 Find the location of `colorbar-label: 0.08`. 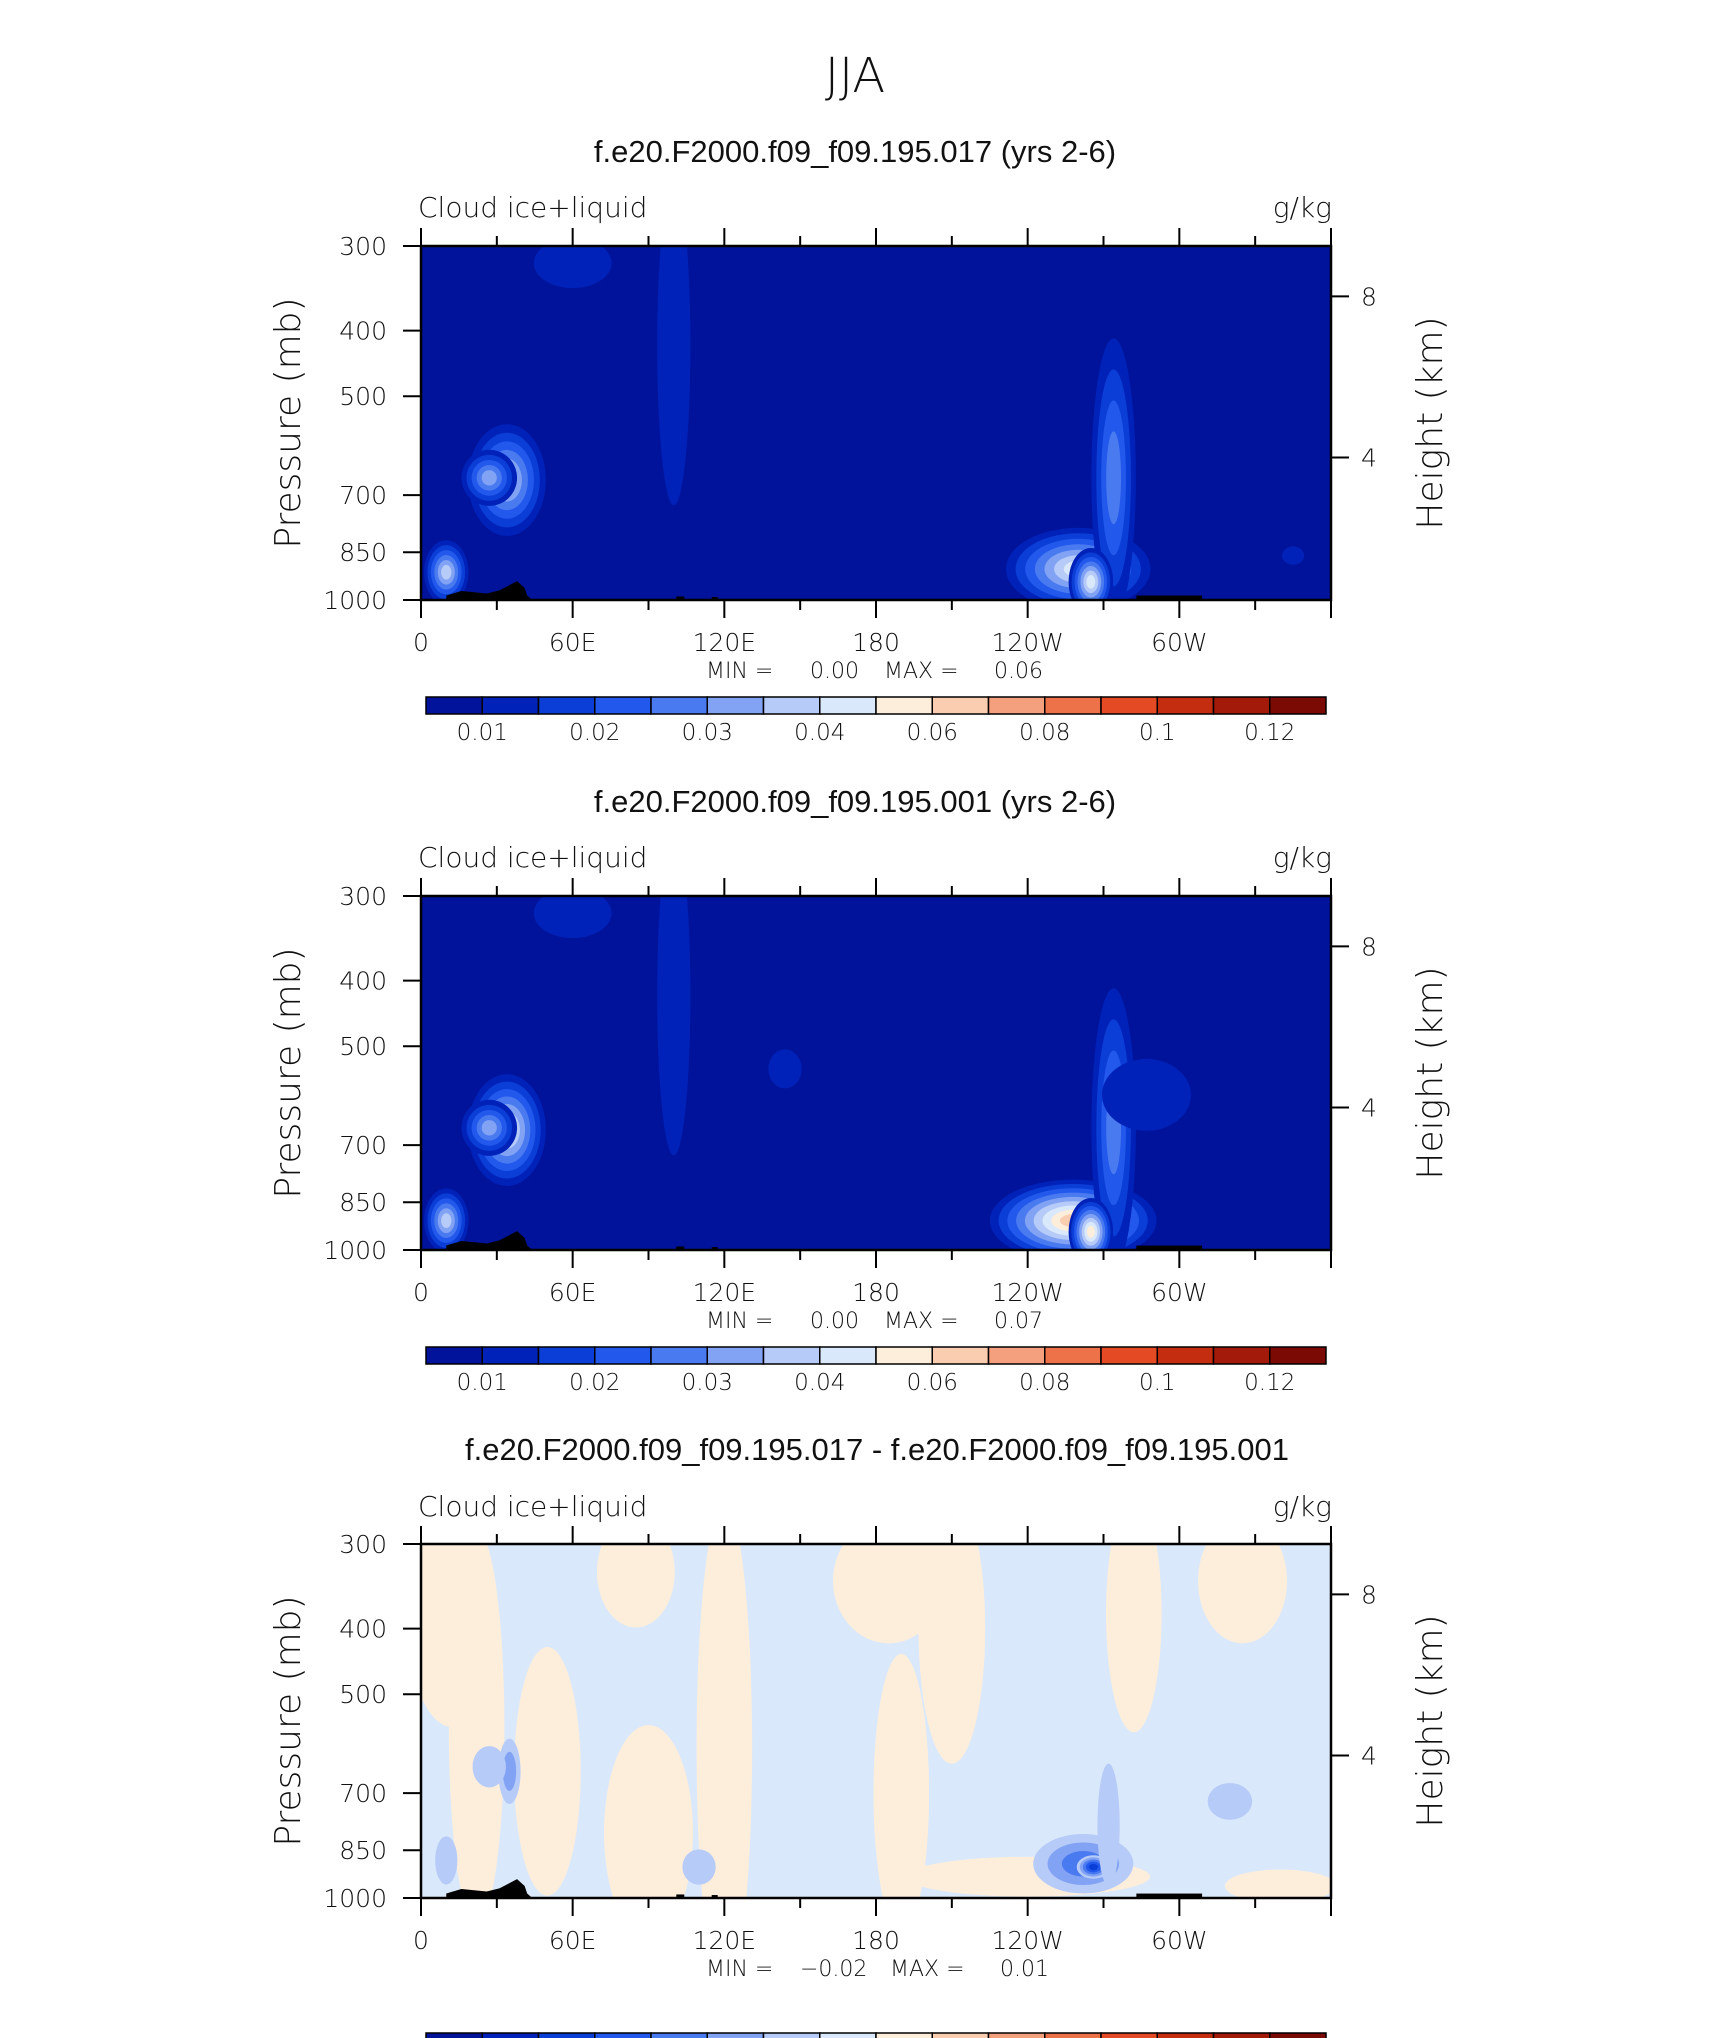

colorbar-label: 0.08 is located at coordinates (1044, 1383).